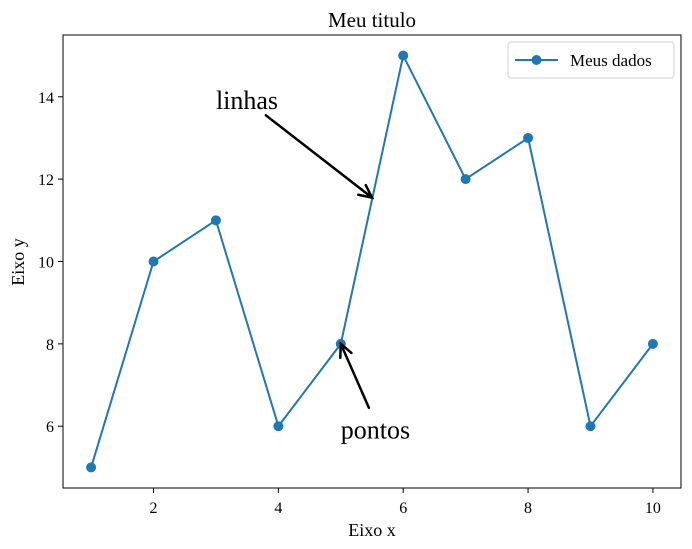 Image resolution: width=692 pixels, height=549 pixels. I want to click on y-tick-label: 8, so click(50, 345).